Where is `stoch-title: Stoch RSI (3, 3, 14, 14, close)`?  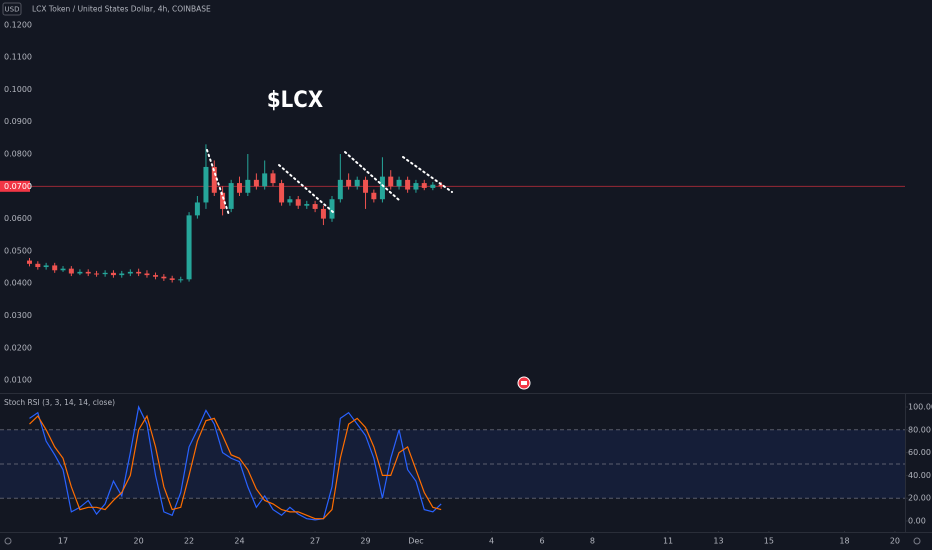 stoch-title: Stoch RSI (3, 3, 14, 14, close) is located at coordinates (59, 402).